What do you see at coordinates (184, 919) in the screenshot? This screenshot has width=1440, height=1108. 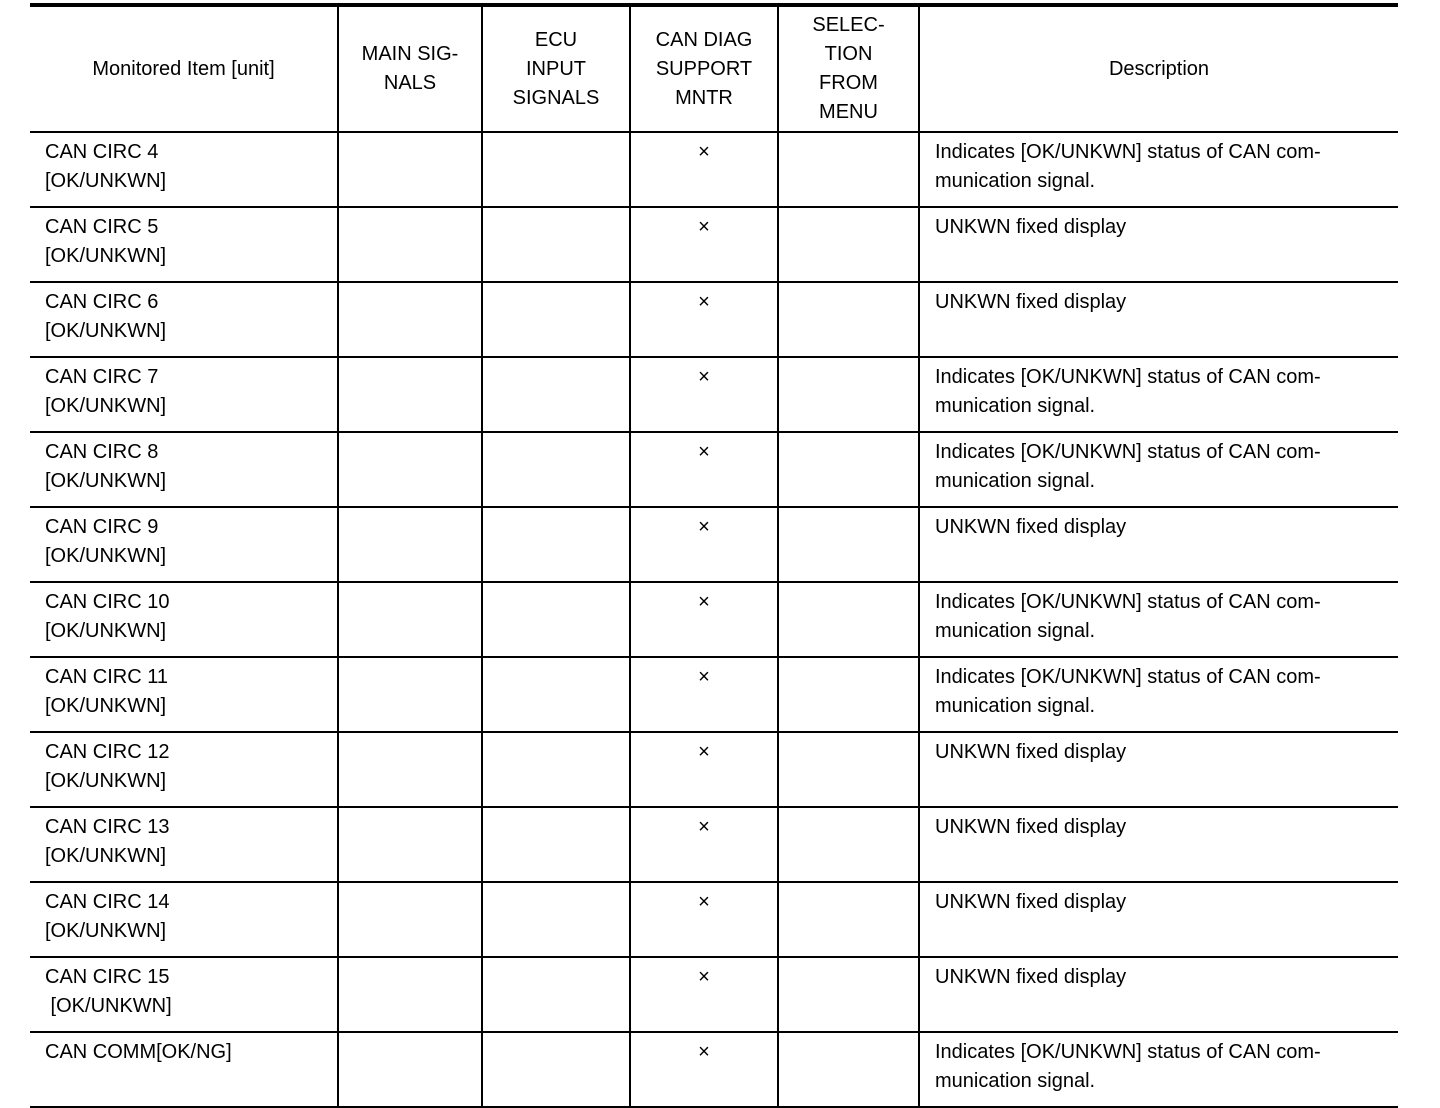 I see `monitored-item-cell: CAN CIRC 14 [OK/UNKWN]` at bounding box center [184, 919].